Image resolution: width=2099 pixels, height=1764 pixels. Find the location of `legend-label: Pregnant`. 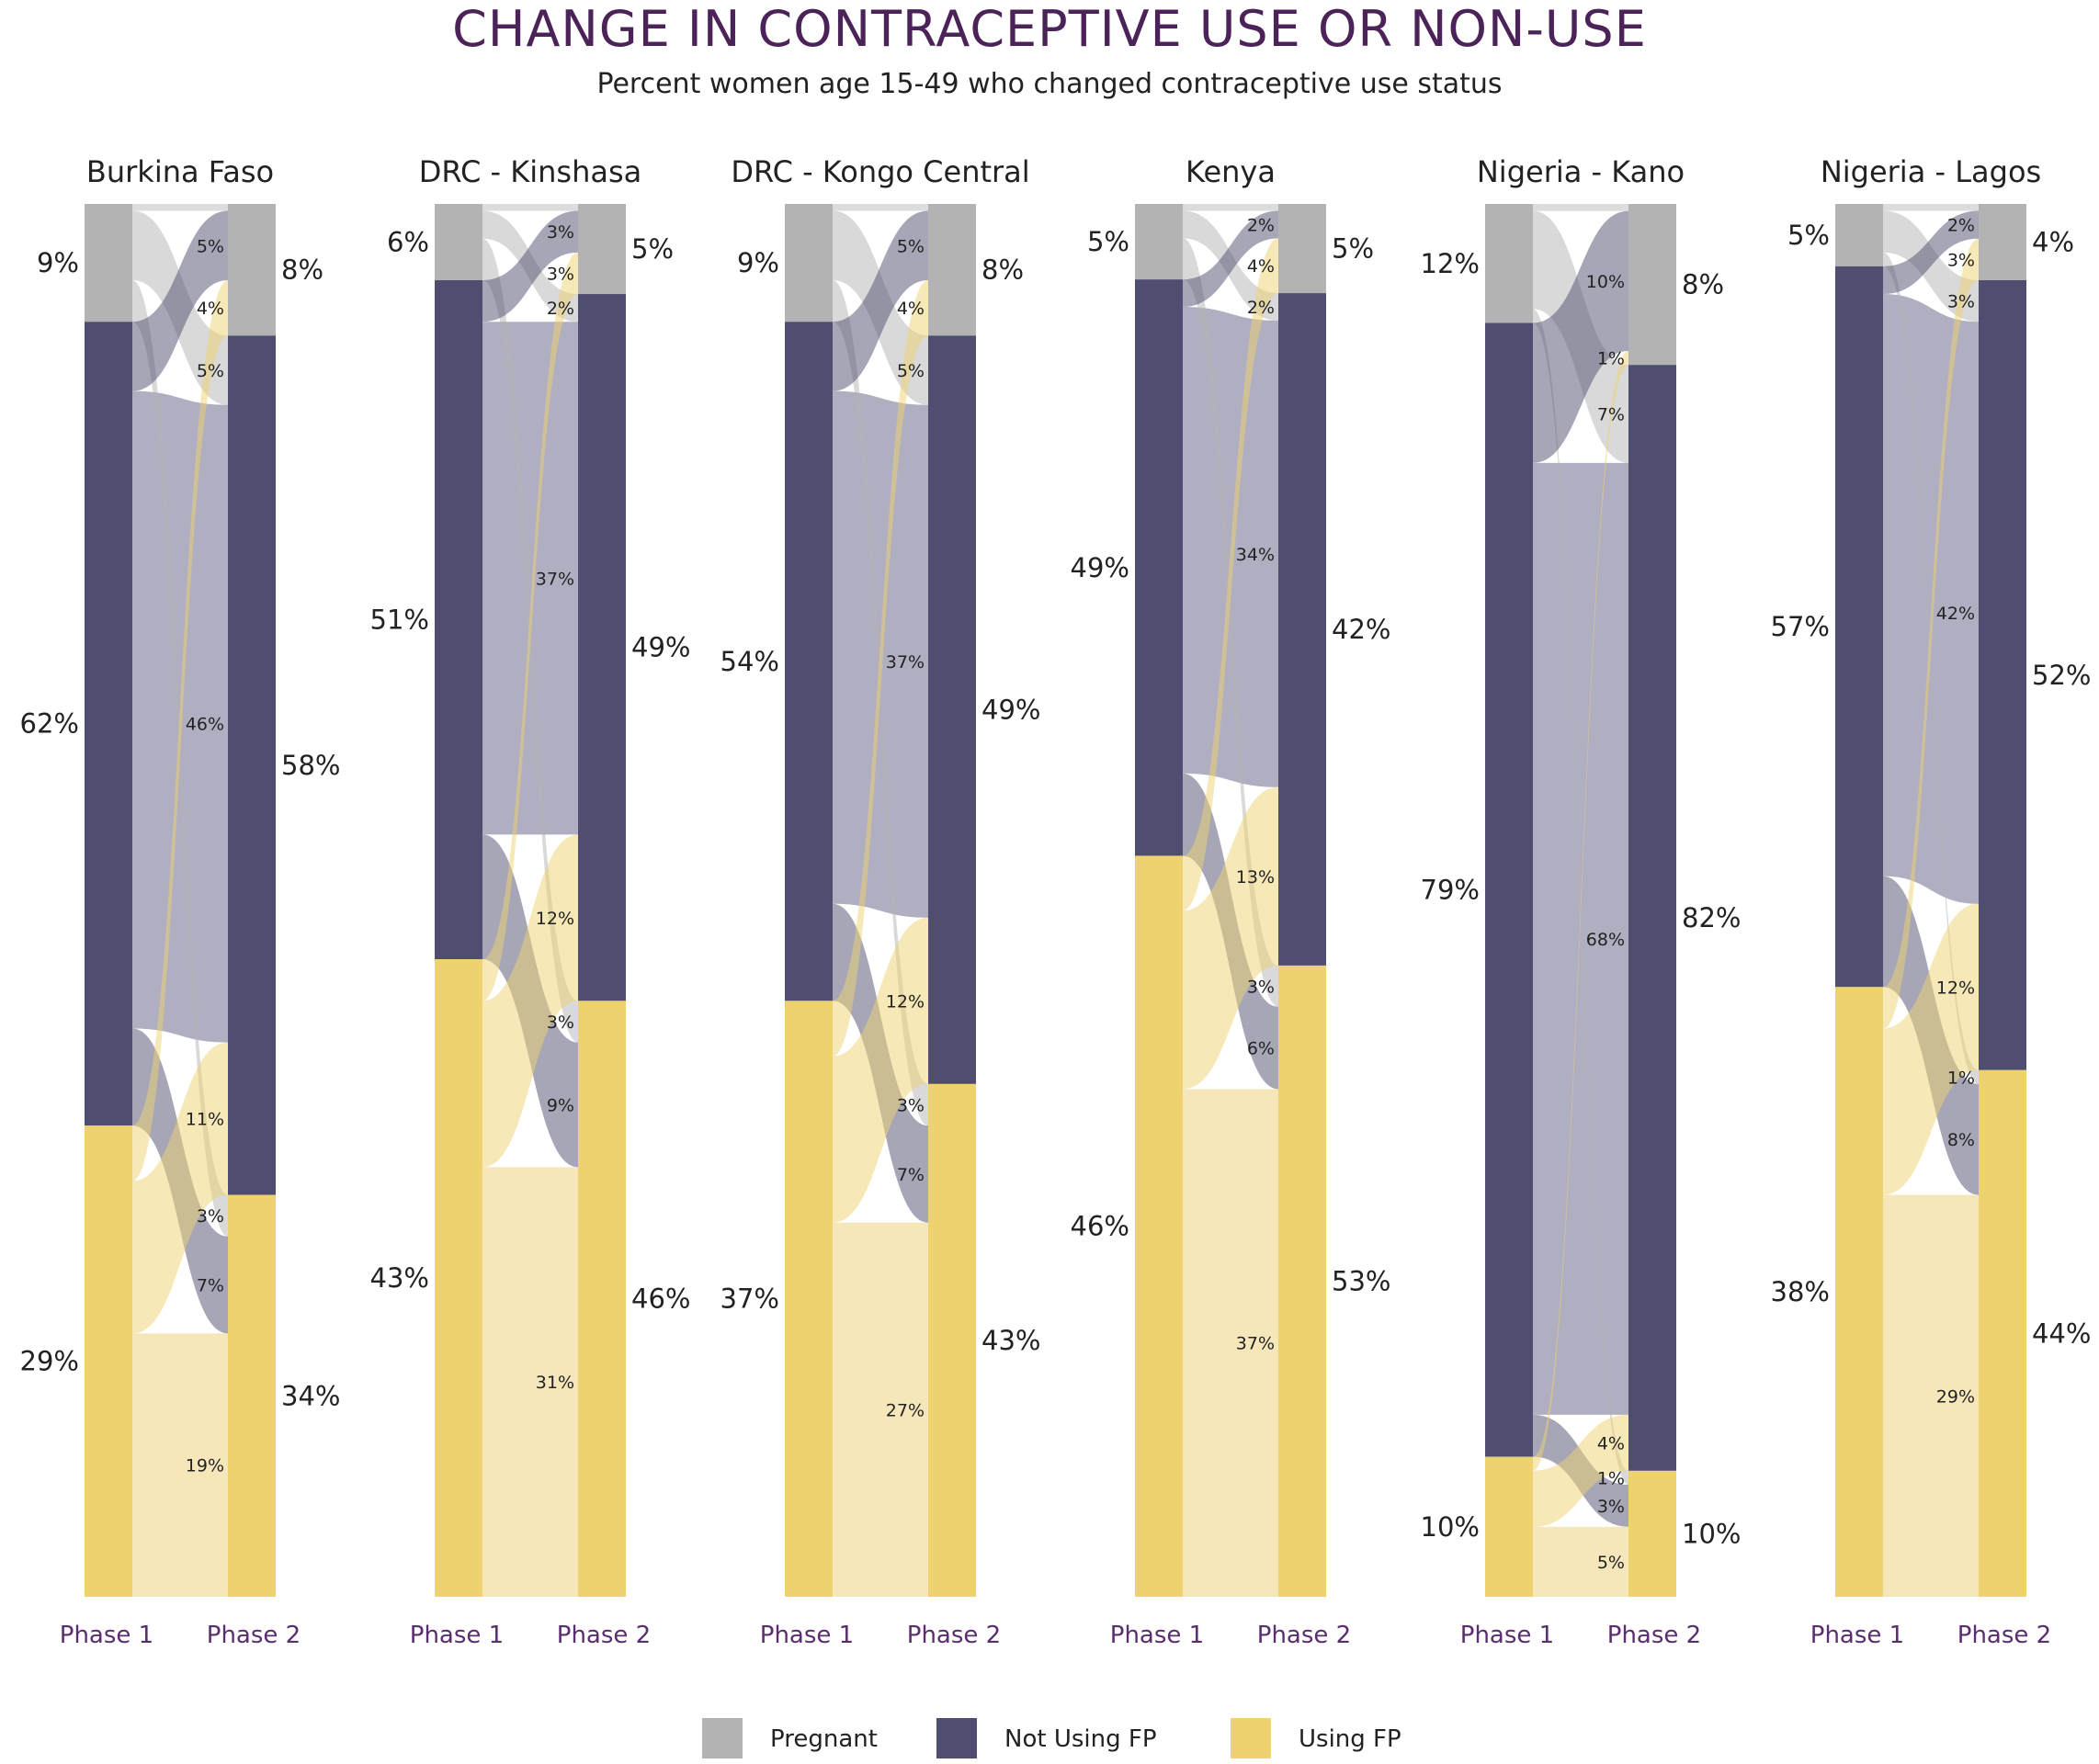

legend-label: Pregnant is located at coordinates (824, 1739).